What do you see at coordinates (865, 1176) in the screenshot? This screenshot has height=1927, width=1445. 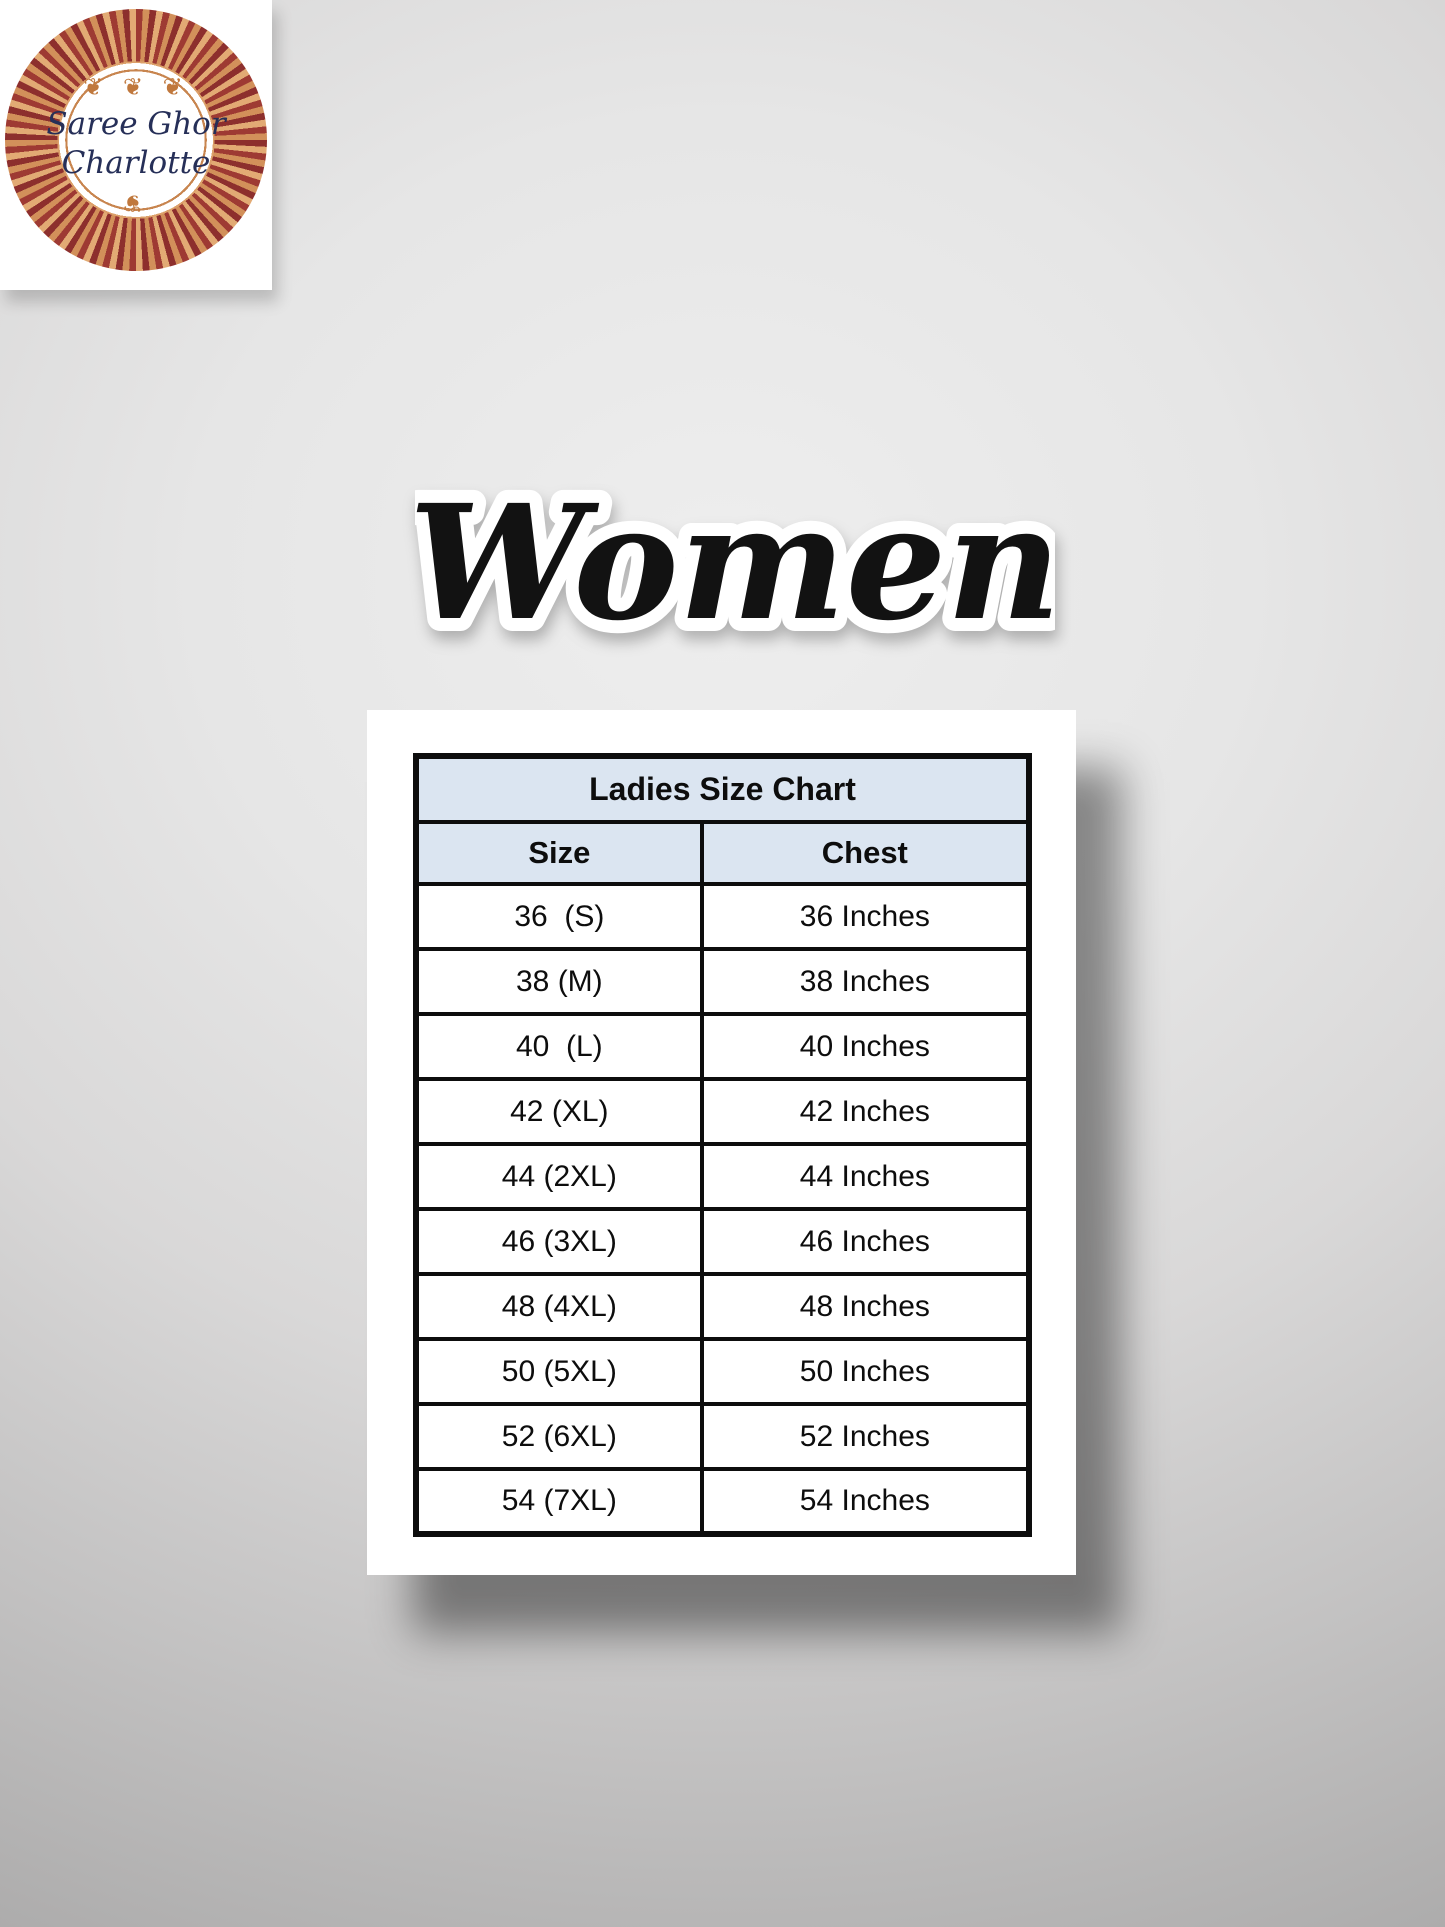 I see `chest-cell: 44 Inches` at bounding box center [865, 1176].